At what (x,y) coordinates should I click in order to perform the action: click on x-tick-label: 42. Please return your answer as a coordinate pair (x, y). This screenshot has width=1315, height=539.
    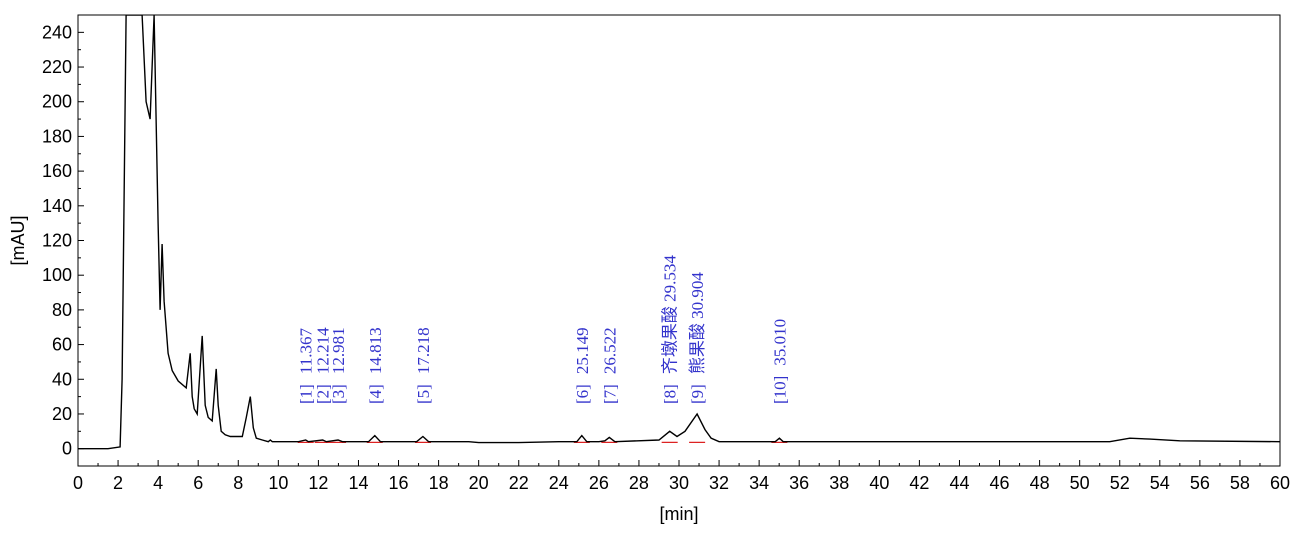
    Looking at the image, I should click on (919, 483).